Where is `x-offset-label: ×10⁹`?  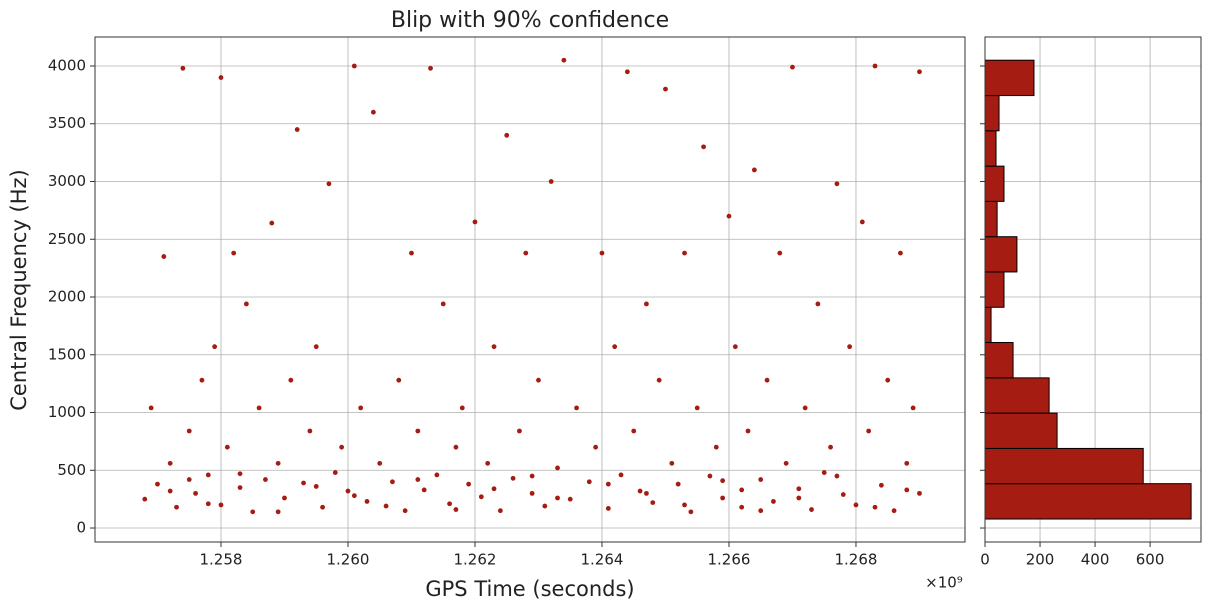
x-offset-label: ×10⁹ is located at coordinates (944, 583).